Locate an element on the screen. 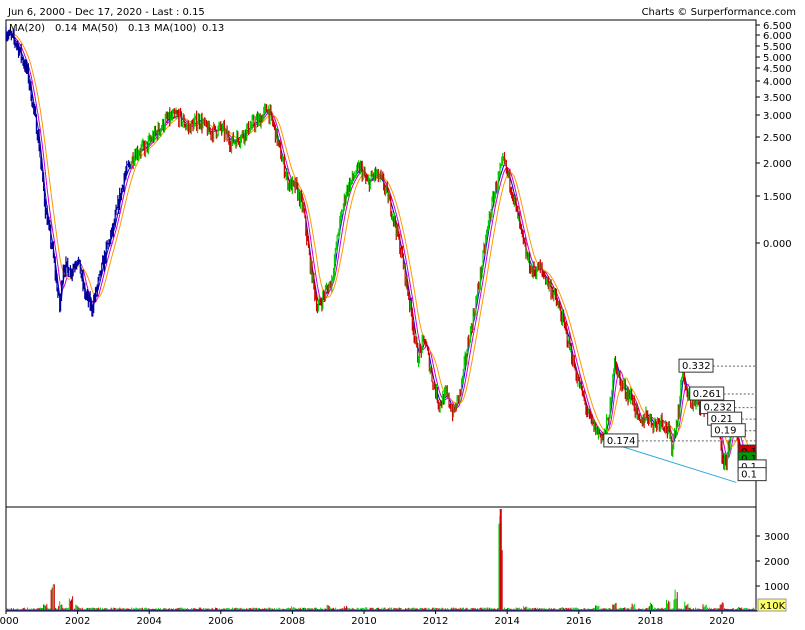 The height and width of the screenshot is (630, 805). legend-ma50-value: 0.13 is located at coordinates (139, 28).